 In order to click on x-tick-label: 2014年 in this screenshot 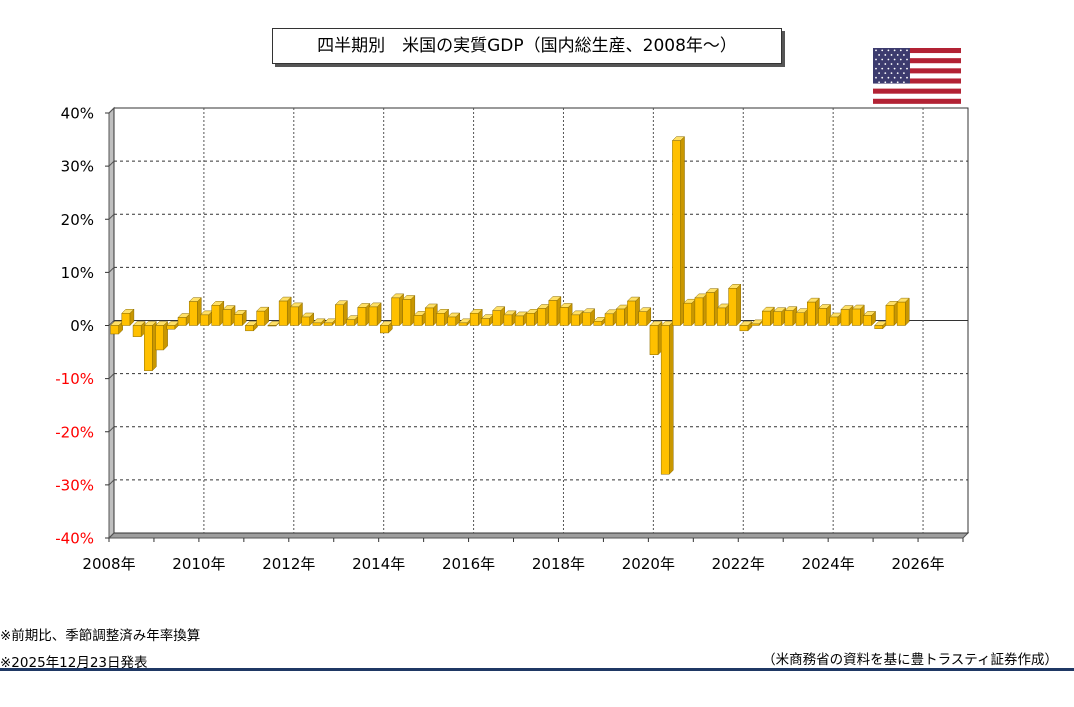, I will do `click(378, 564)`.